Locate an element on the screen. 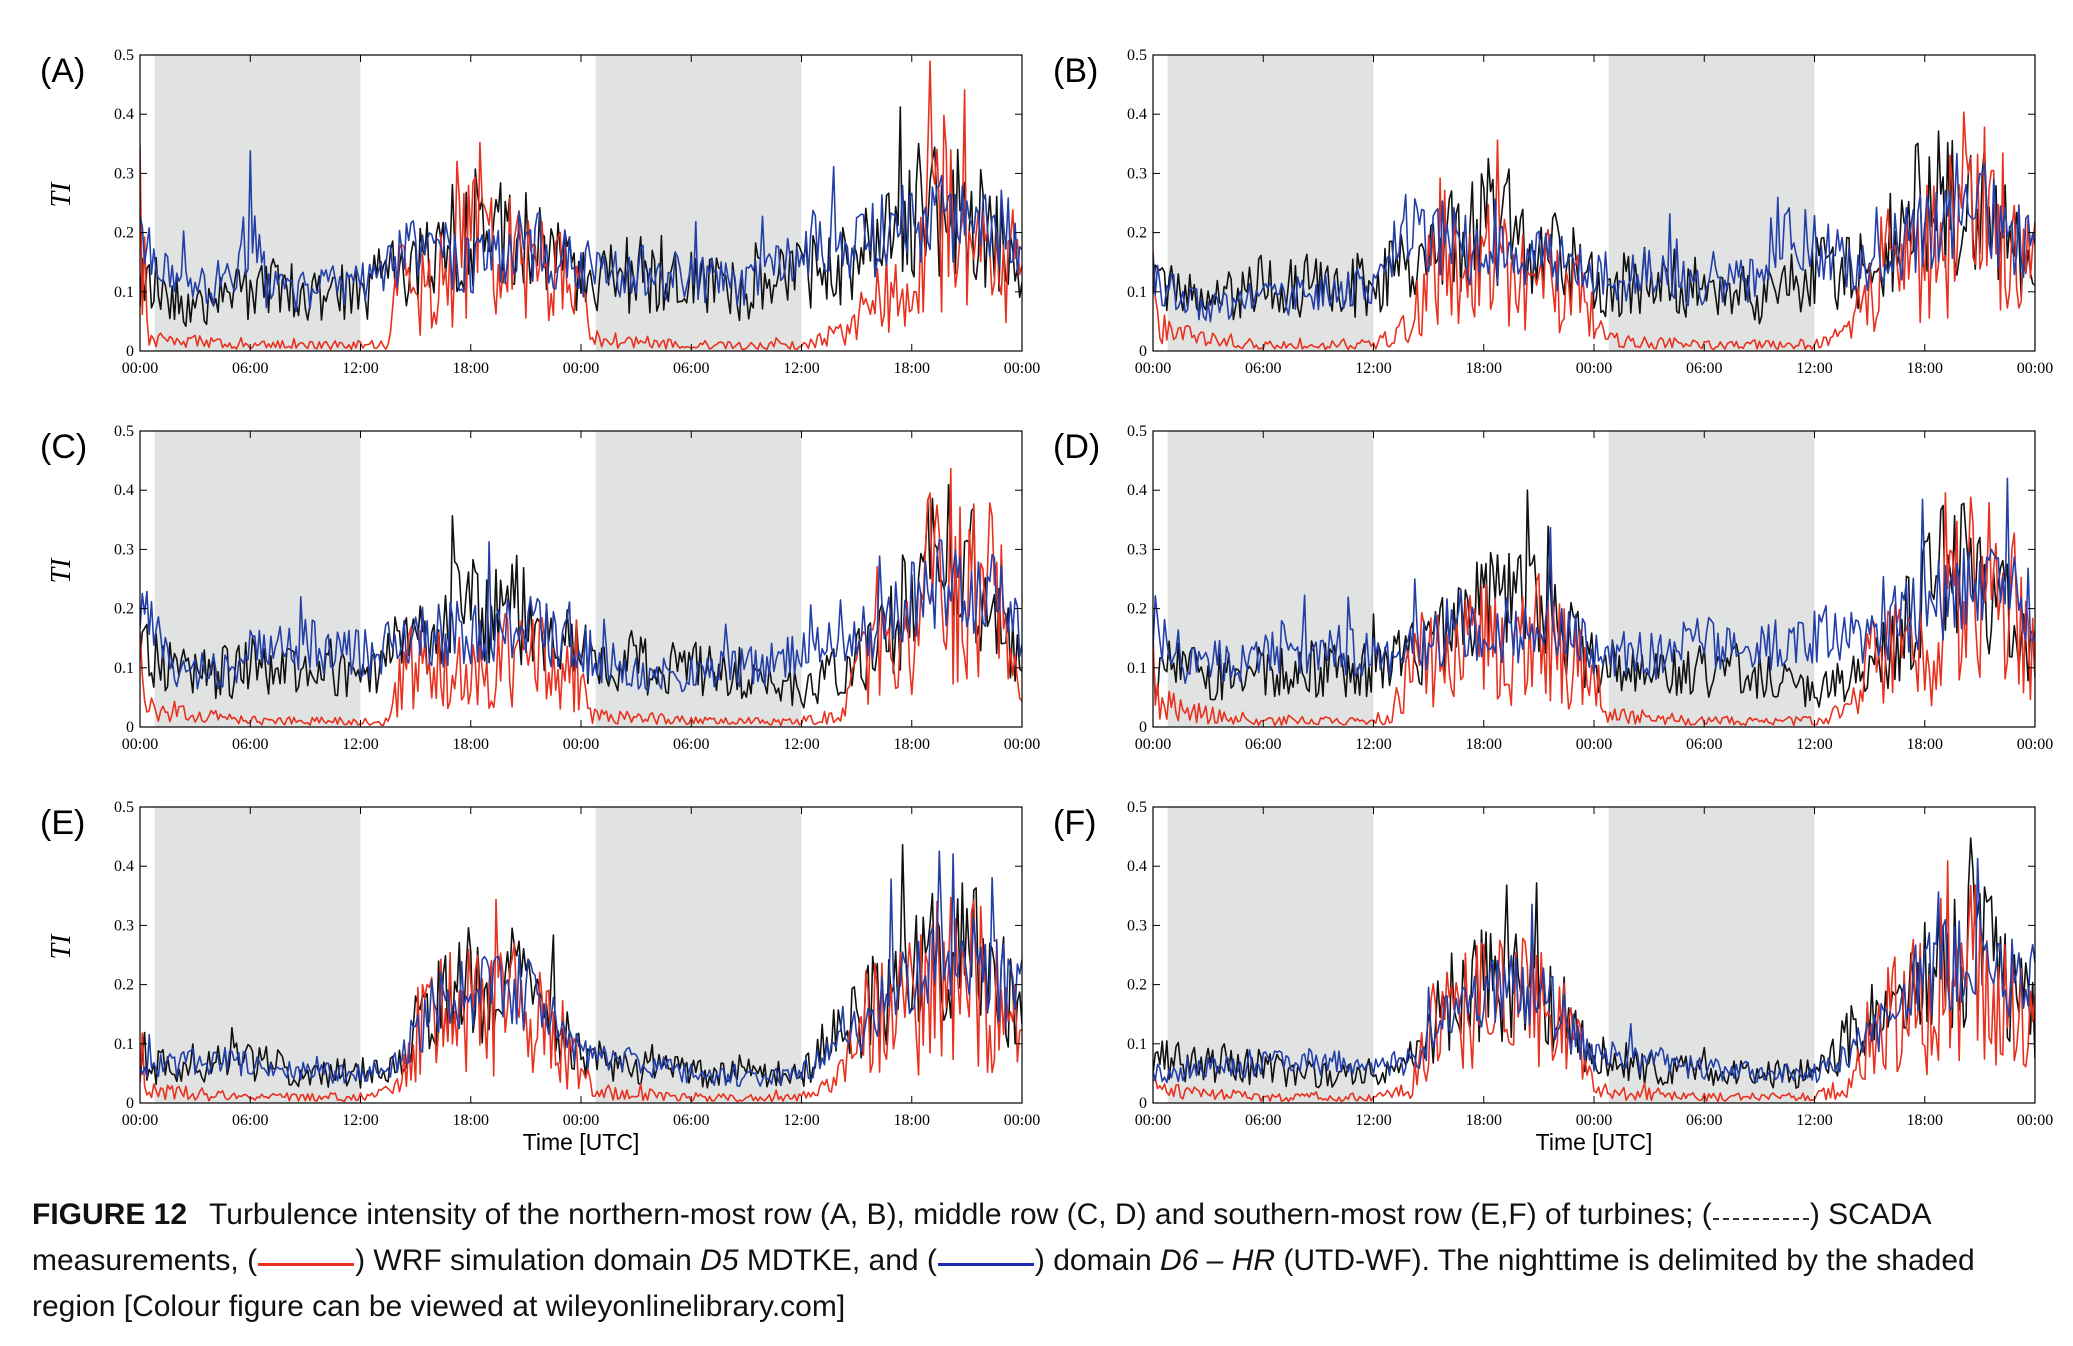 The width and height of the screenshot is (2073, 1346). legend-swatch-scada is located at coordinates (1760, 1219).